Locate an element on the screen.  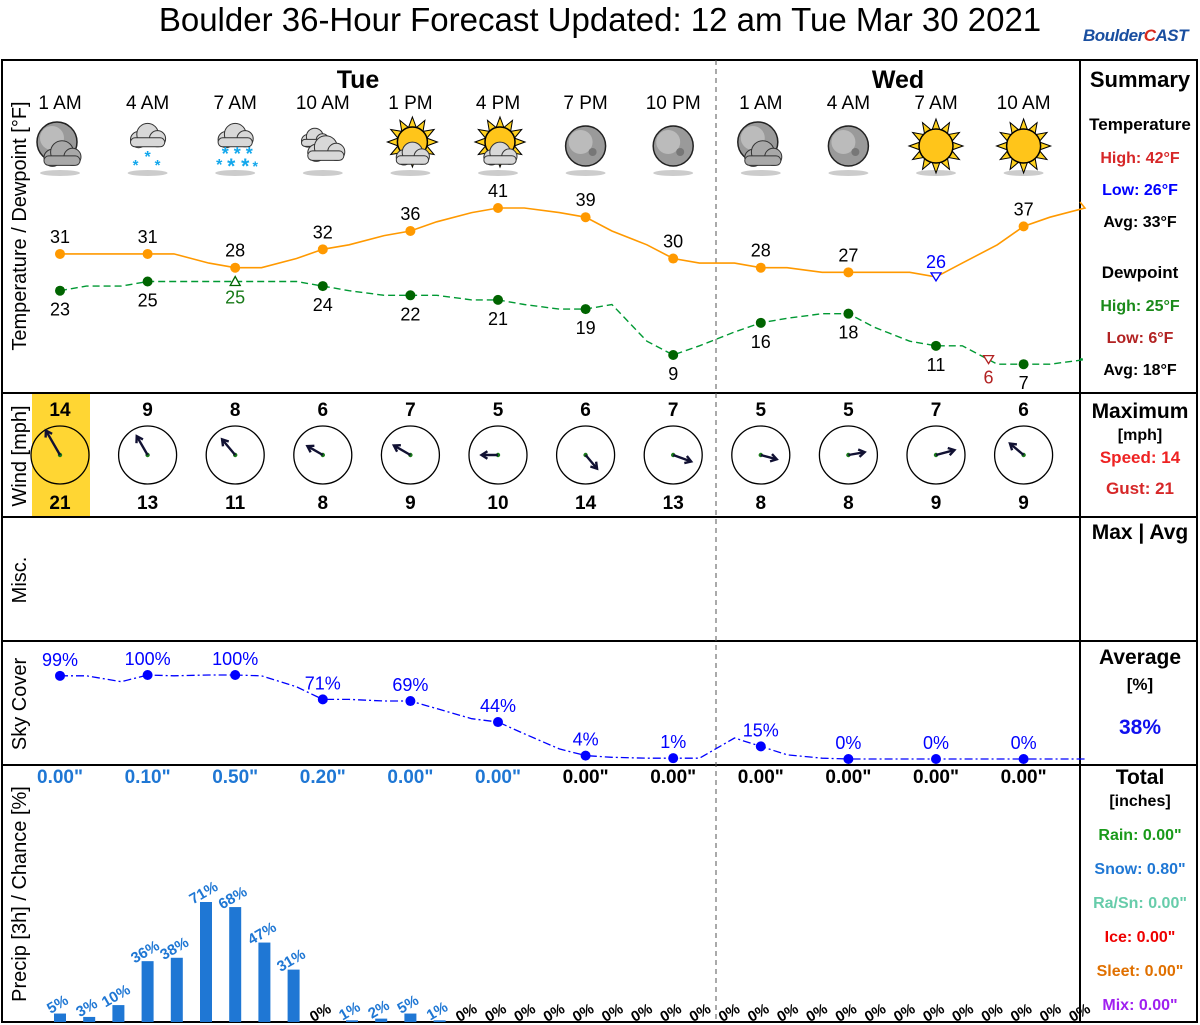
wind-gust-label: 8 is located at coordinates (761, 503).